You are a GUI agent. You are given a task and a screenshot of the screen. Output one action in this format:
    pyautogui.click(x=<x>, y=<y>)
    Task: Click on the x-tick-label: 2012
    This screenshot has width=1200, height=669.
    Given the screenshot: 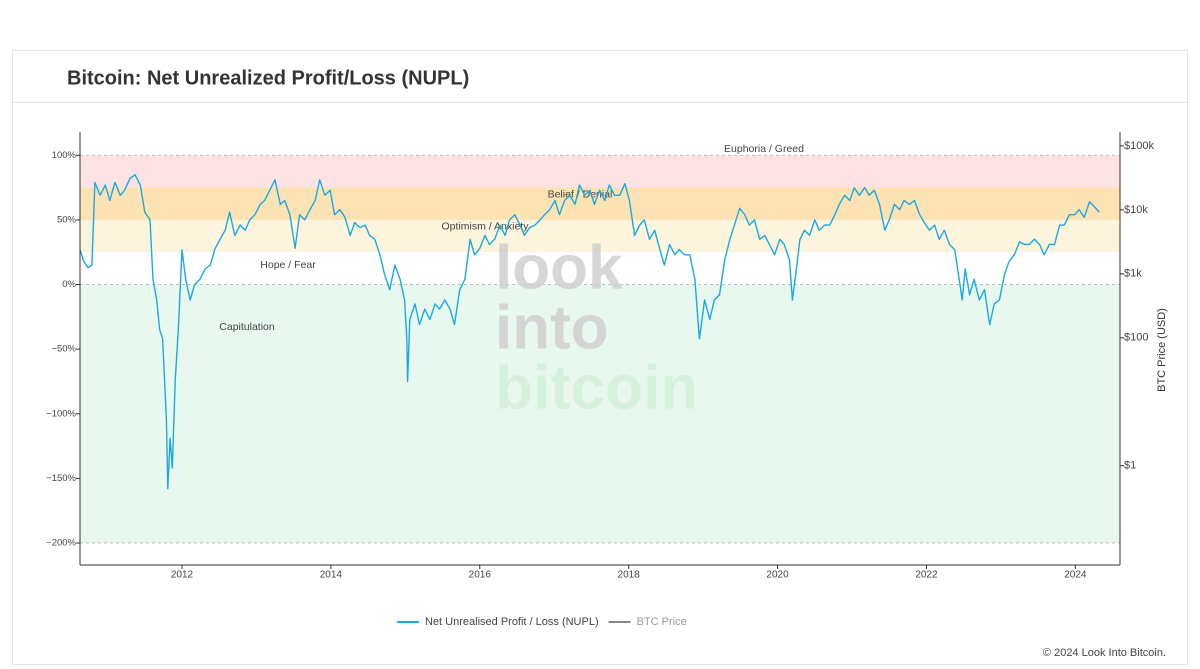 What is the action you would take?
    pyautogui.click(x=182, y=575)
    